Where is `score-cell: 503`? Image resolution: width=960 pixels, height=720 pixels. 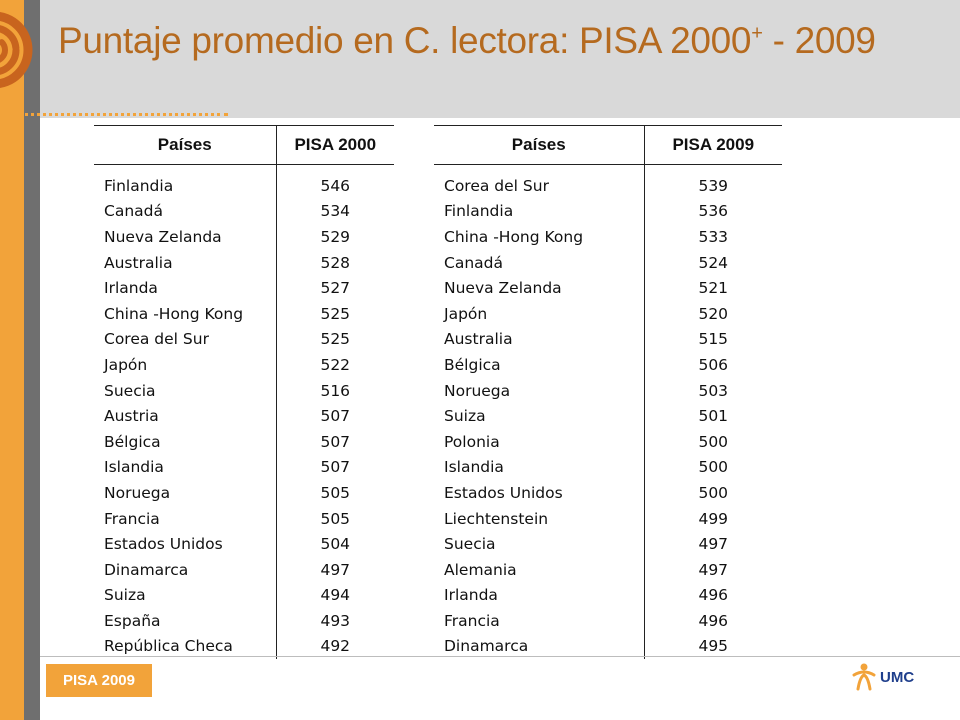 score-cell: 503 is located at coordinates (712, 390).